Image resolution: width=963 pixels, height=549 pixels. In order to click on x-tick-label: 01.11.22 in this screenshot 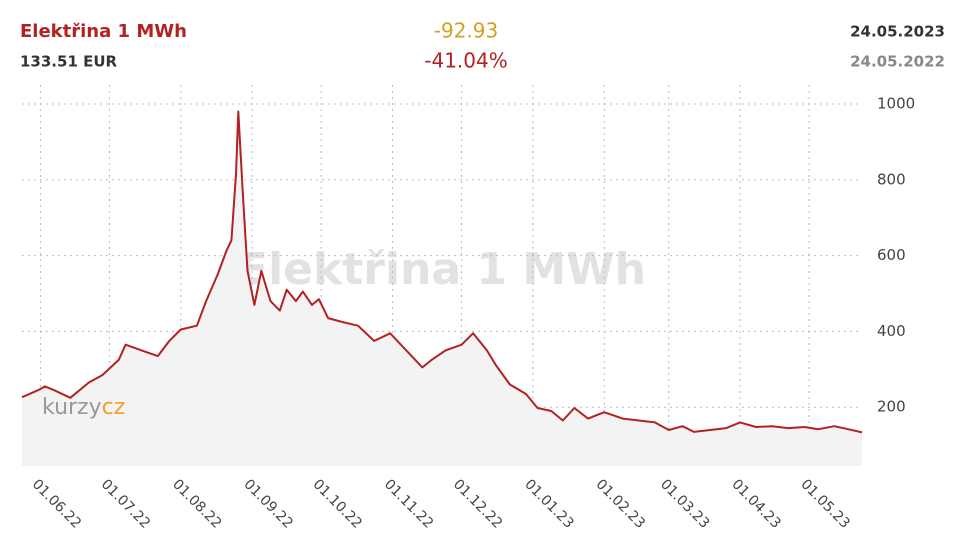, I will do `click(408, 503)`.